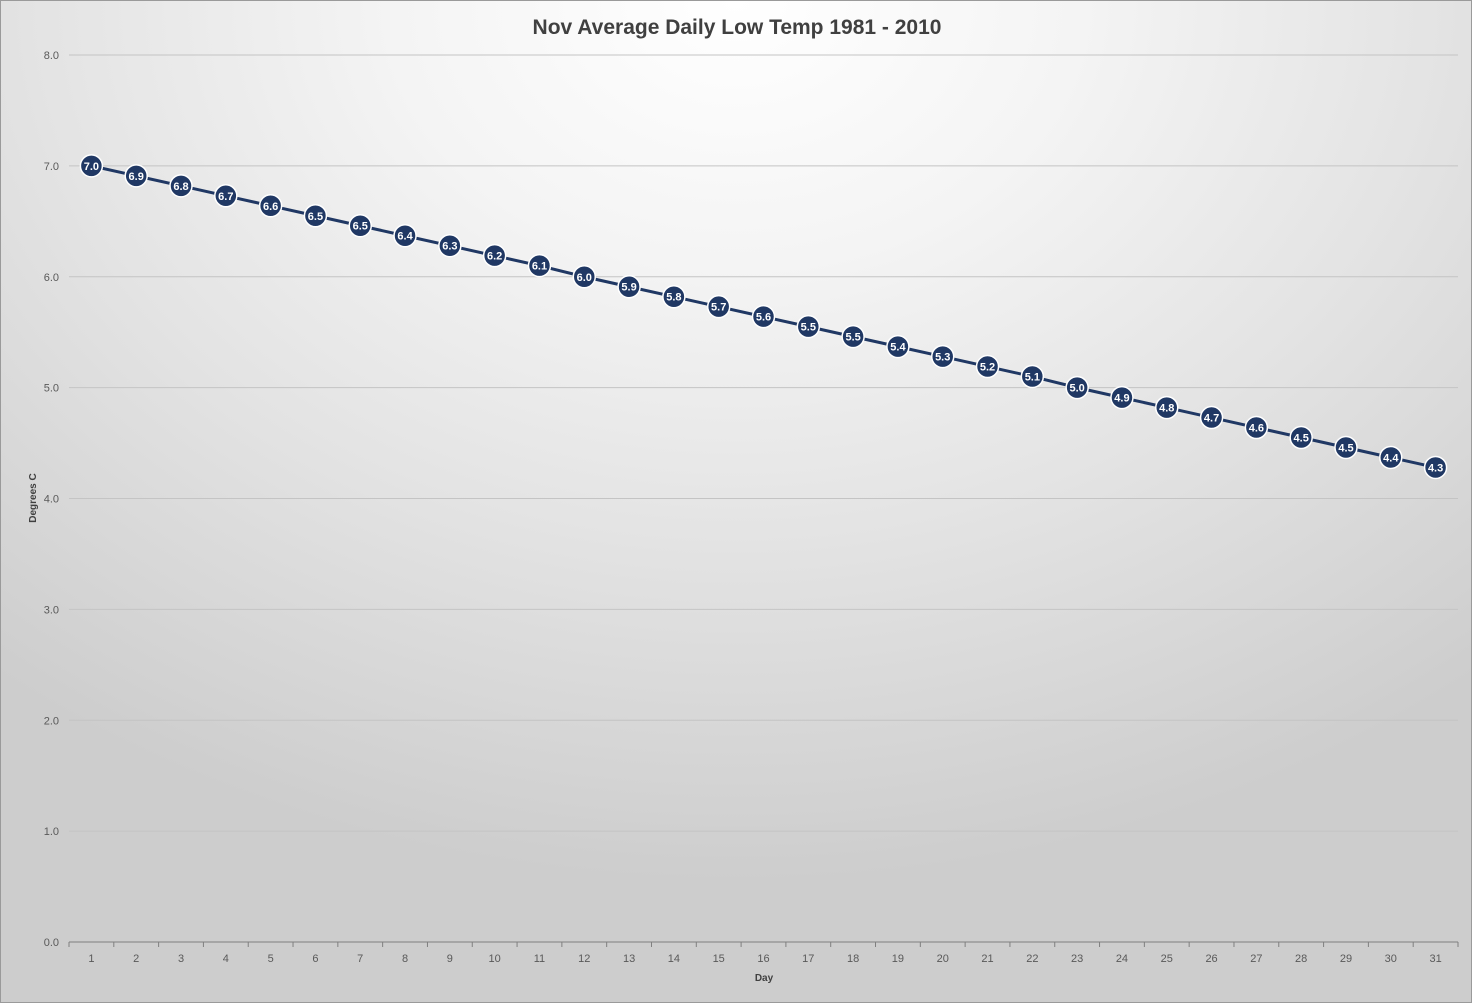  Describe the element at coordinates (943, 959) in the screenshot. I see `x-tick-label: 20` at that location.